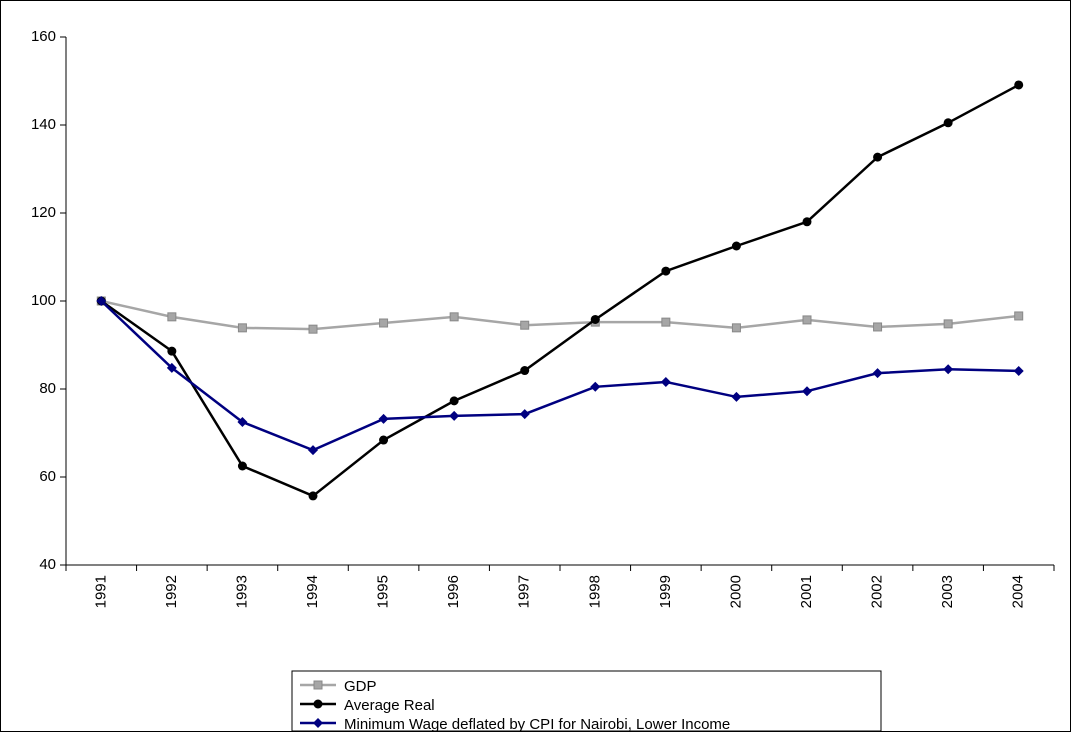  I want to click on y-tick-label: 40, so click(47, 564).